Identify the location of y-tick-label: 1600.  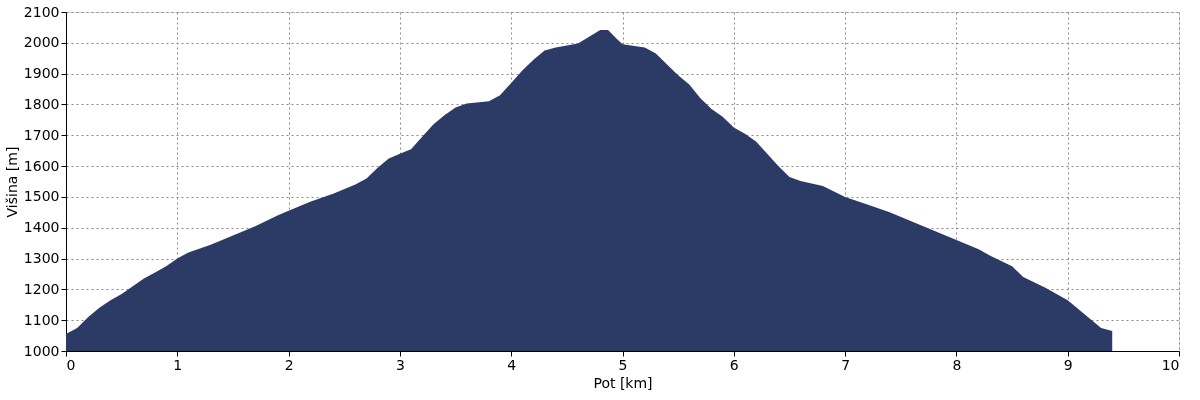
(41, 165).